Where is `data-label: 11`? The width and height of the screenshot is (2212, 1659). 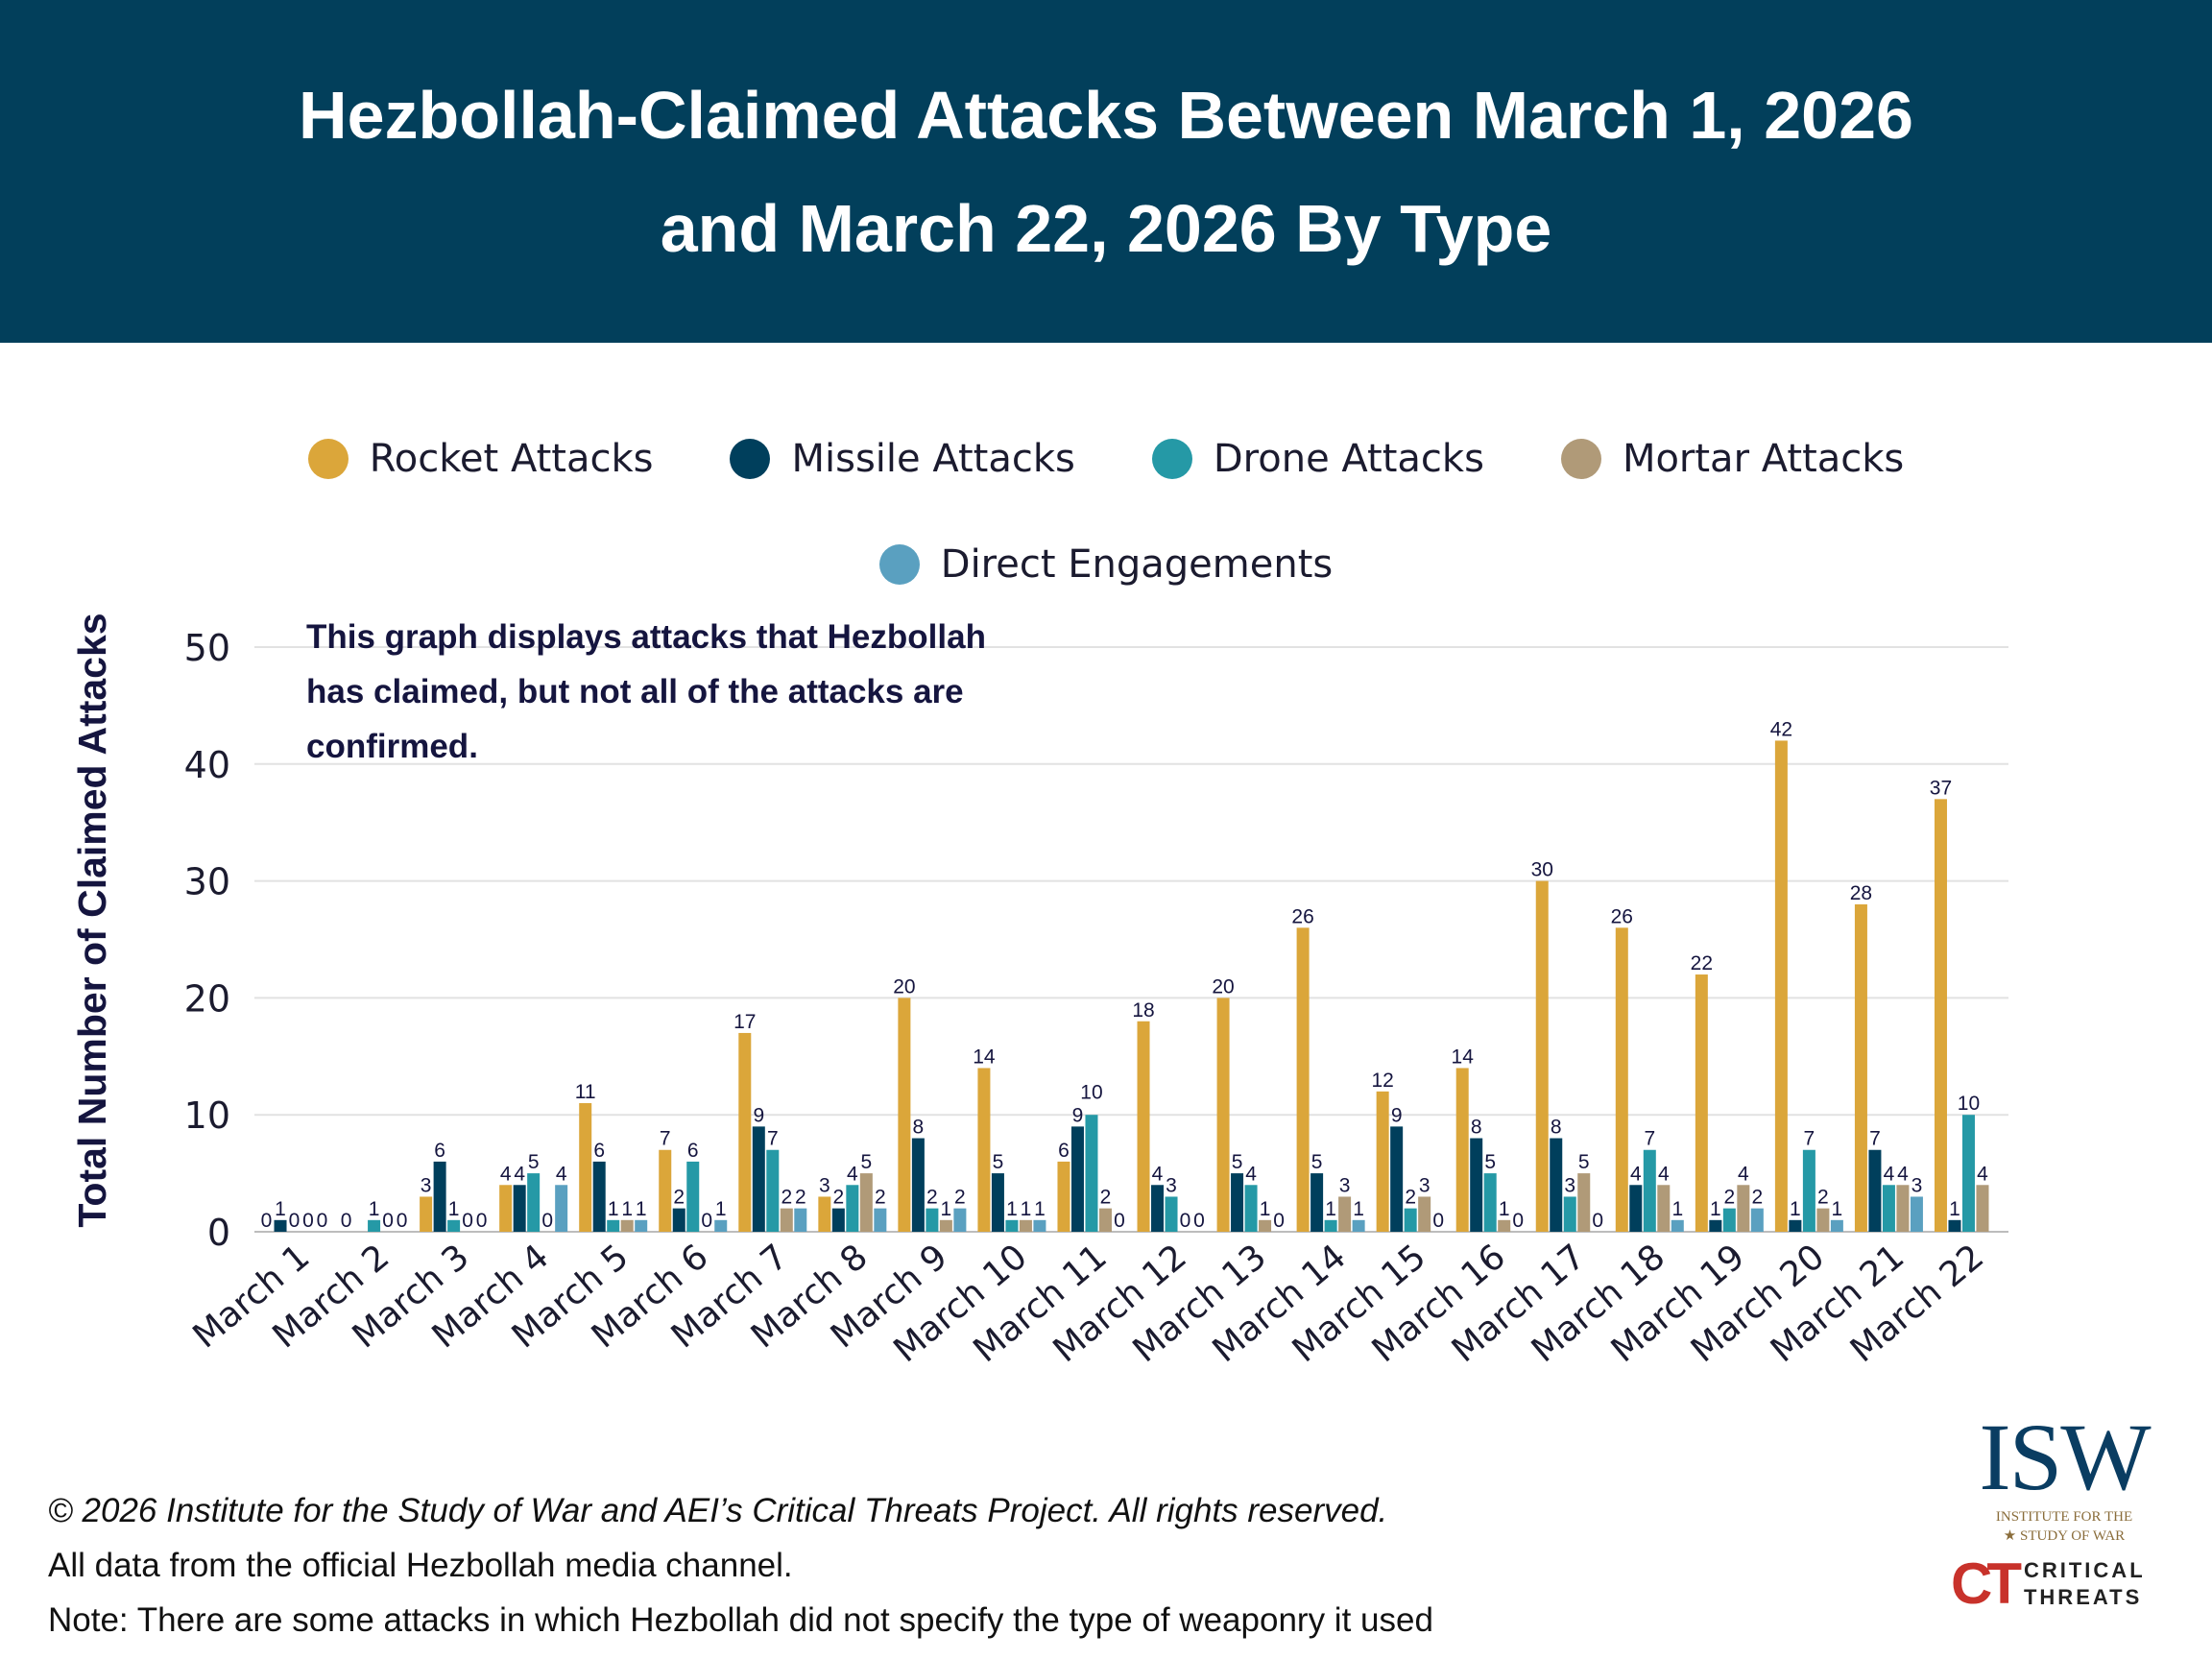
data-label: 11 is located at coordinates (585, 1092).